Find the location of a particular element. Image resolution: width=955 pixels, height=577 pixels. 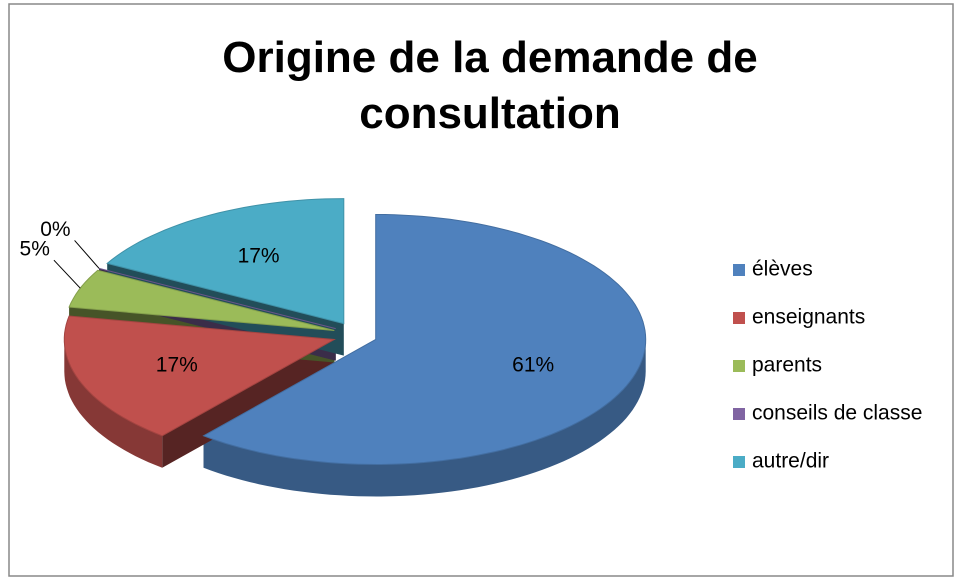

legend-label: conseils de classe is located at coordinates (837, 413).